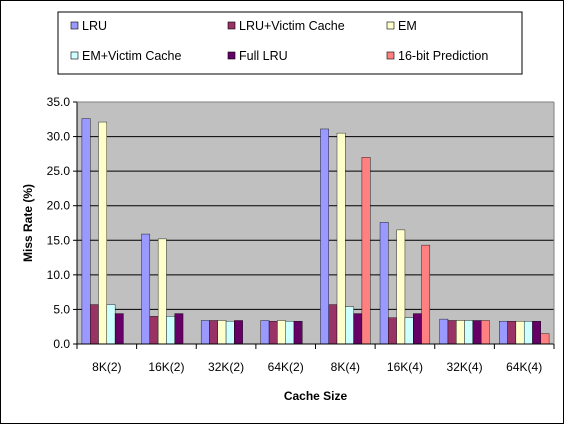  Describe the element at coordinates (286, 367) in the screenshot. I see `x-tick-label: 64K(2)` at that location.